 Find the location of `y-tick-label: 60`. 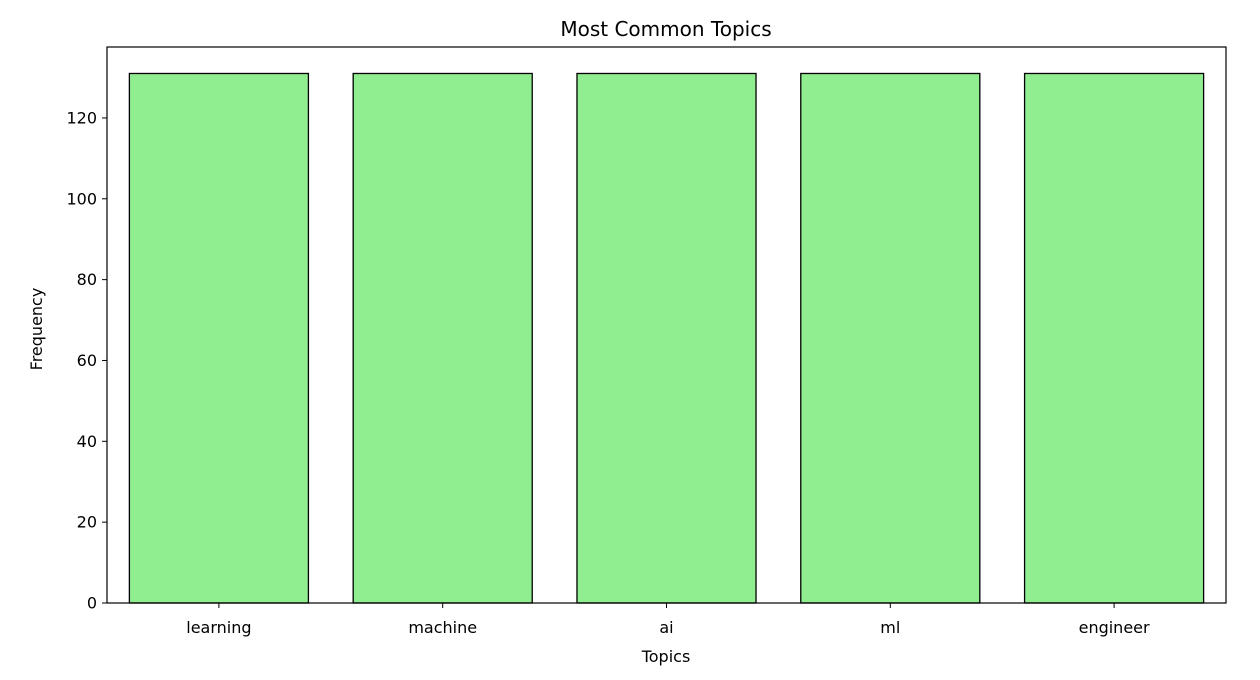

y-tick-label: 60 is located at coordinates (87, 360).